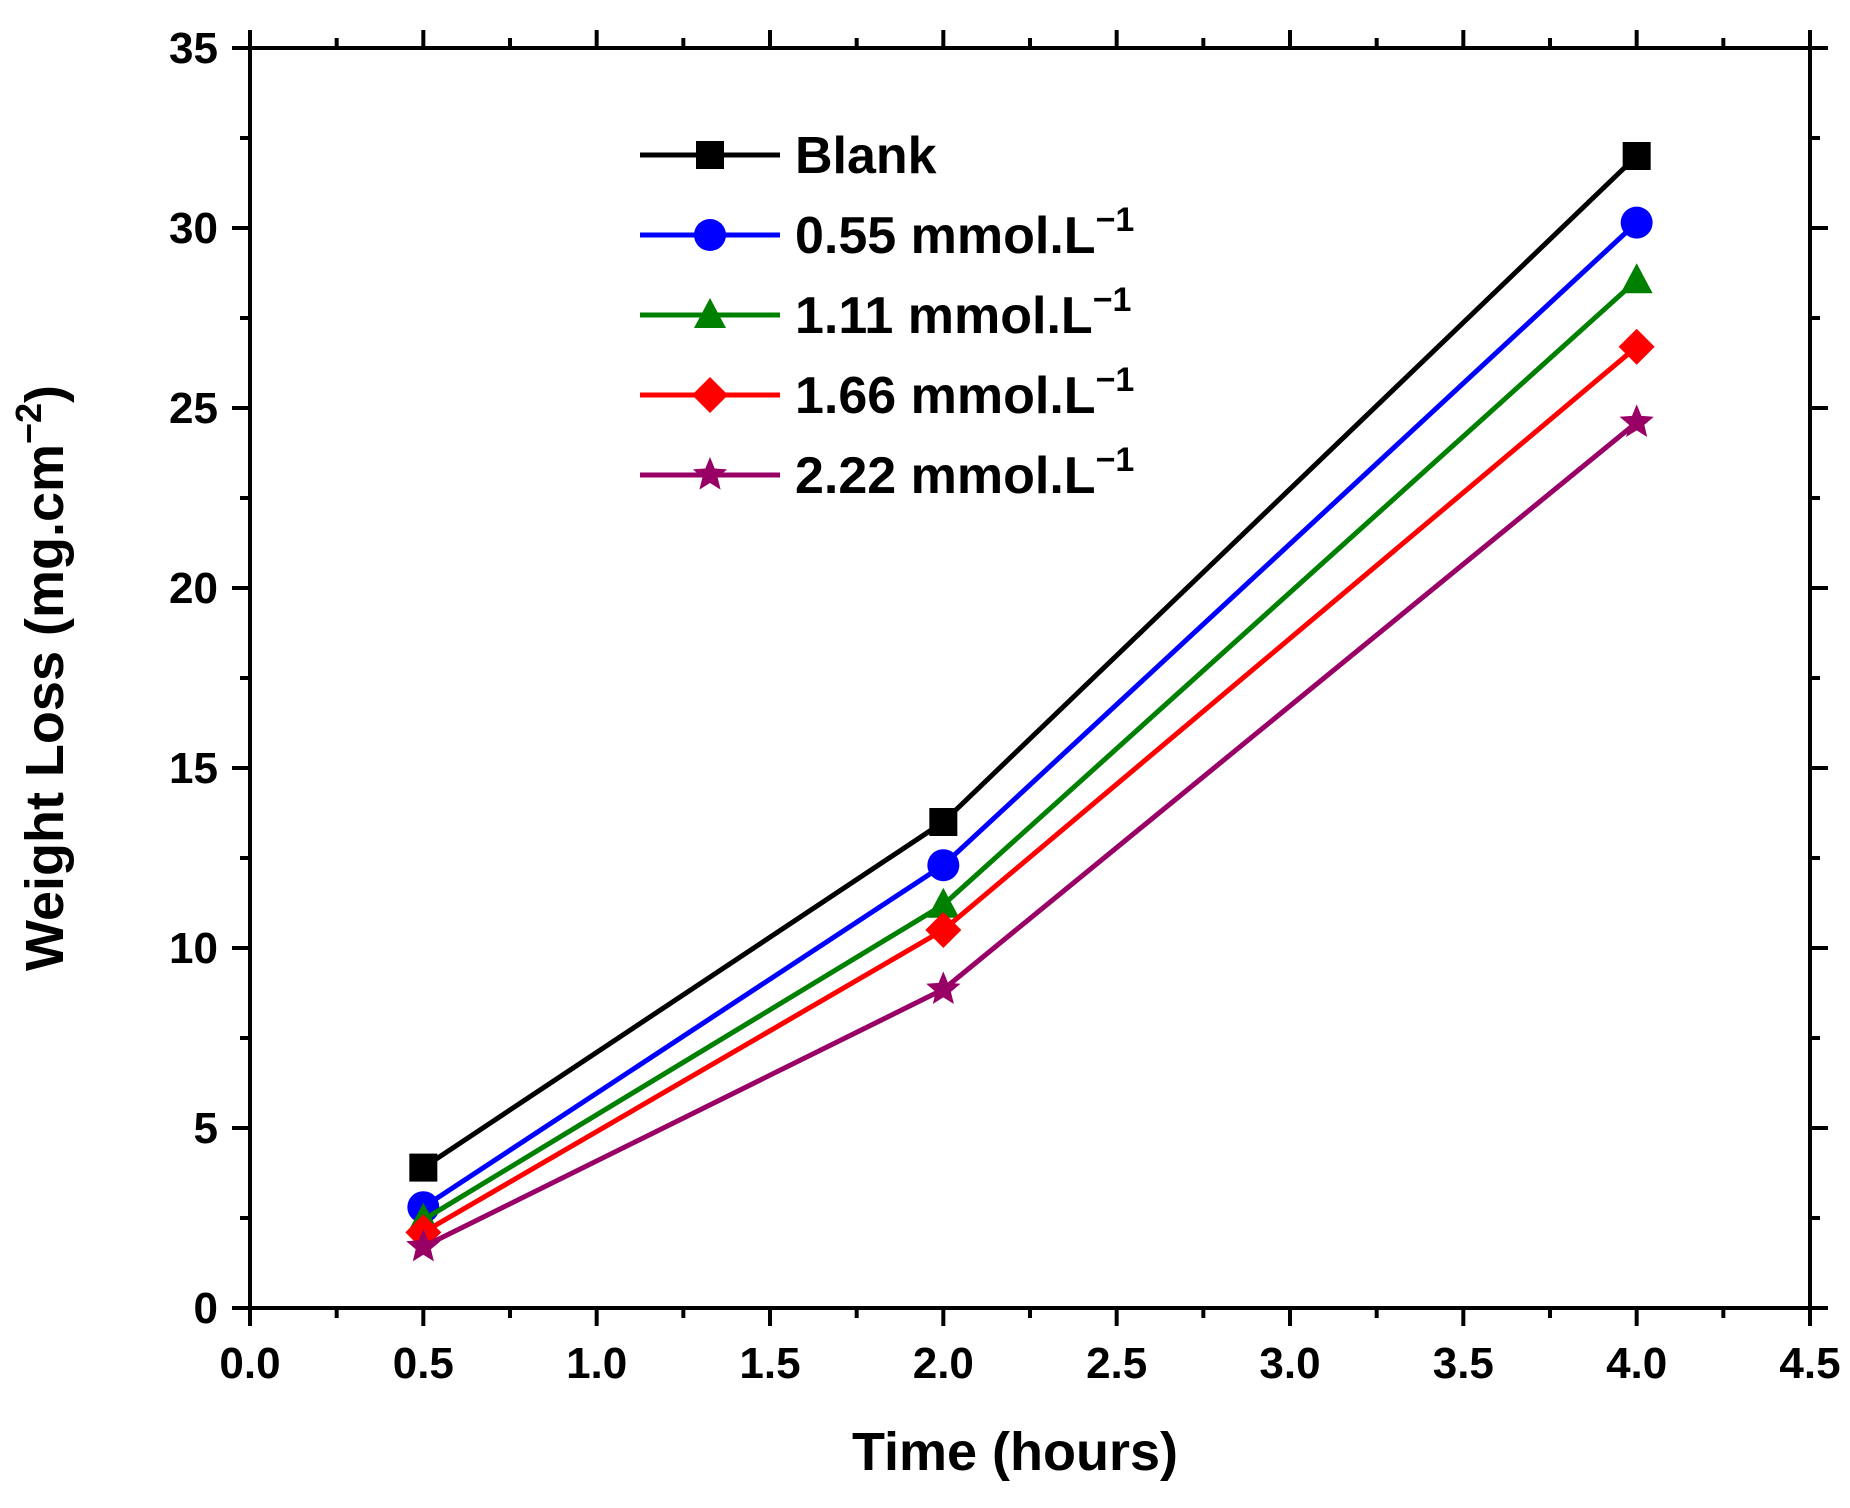  What do you see at coordinates (710, 235) in the screenshot?
I see `legend-marker-0-55-mmol-l` at bounding box center [710, 235].